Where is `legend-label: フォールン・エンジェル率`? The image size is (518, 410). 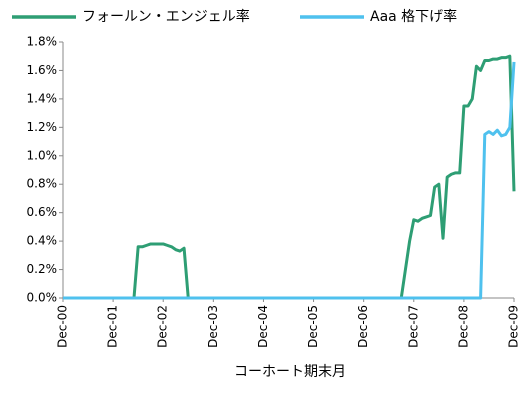 legend-label: フォールン・エンジェル率 is located at coordinates (166, 16).